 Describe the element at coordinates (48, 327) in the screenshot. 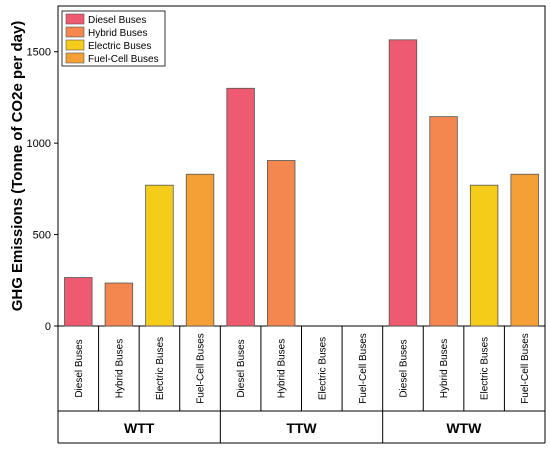

I see `y-tick-label: 0` at that location.